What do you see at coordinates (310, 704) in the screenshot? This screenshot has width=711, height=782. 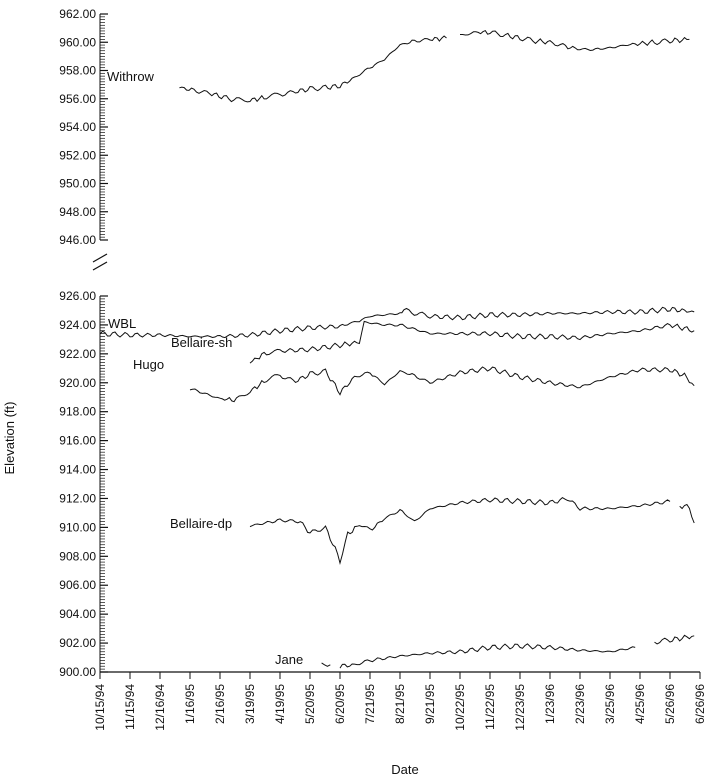 I see `x-tick-label: 5/20/95` at bounding box center [310, 704].